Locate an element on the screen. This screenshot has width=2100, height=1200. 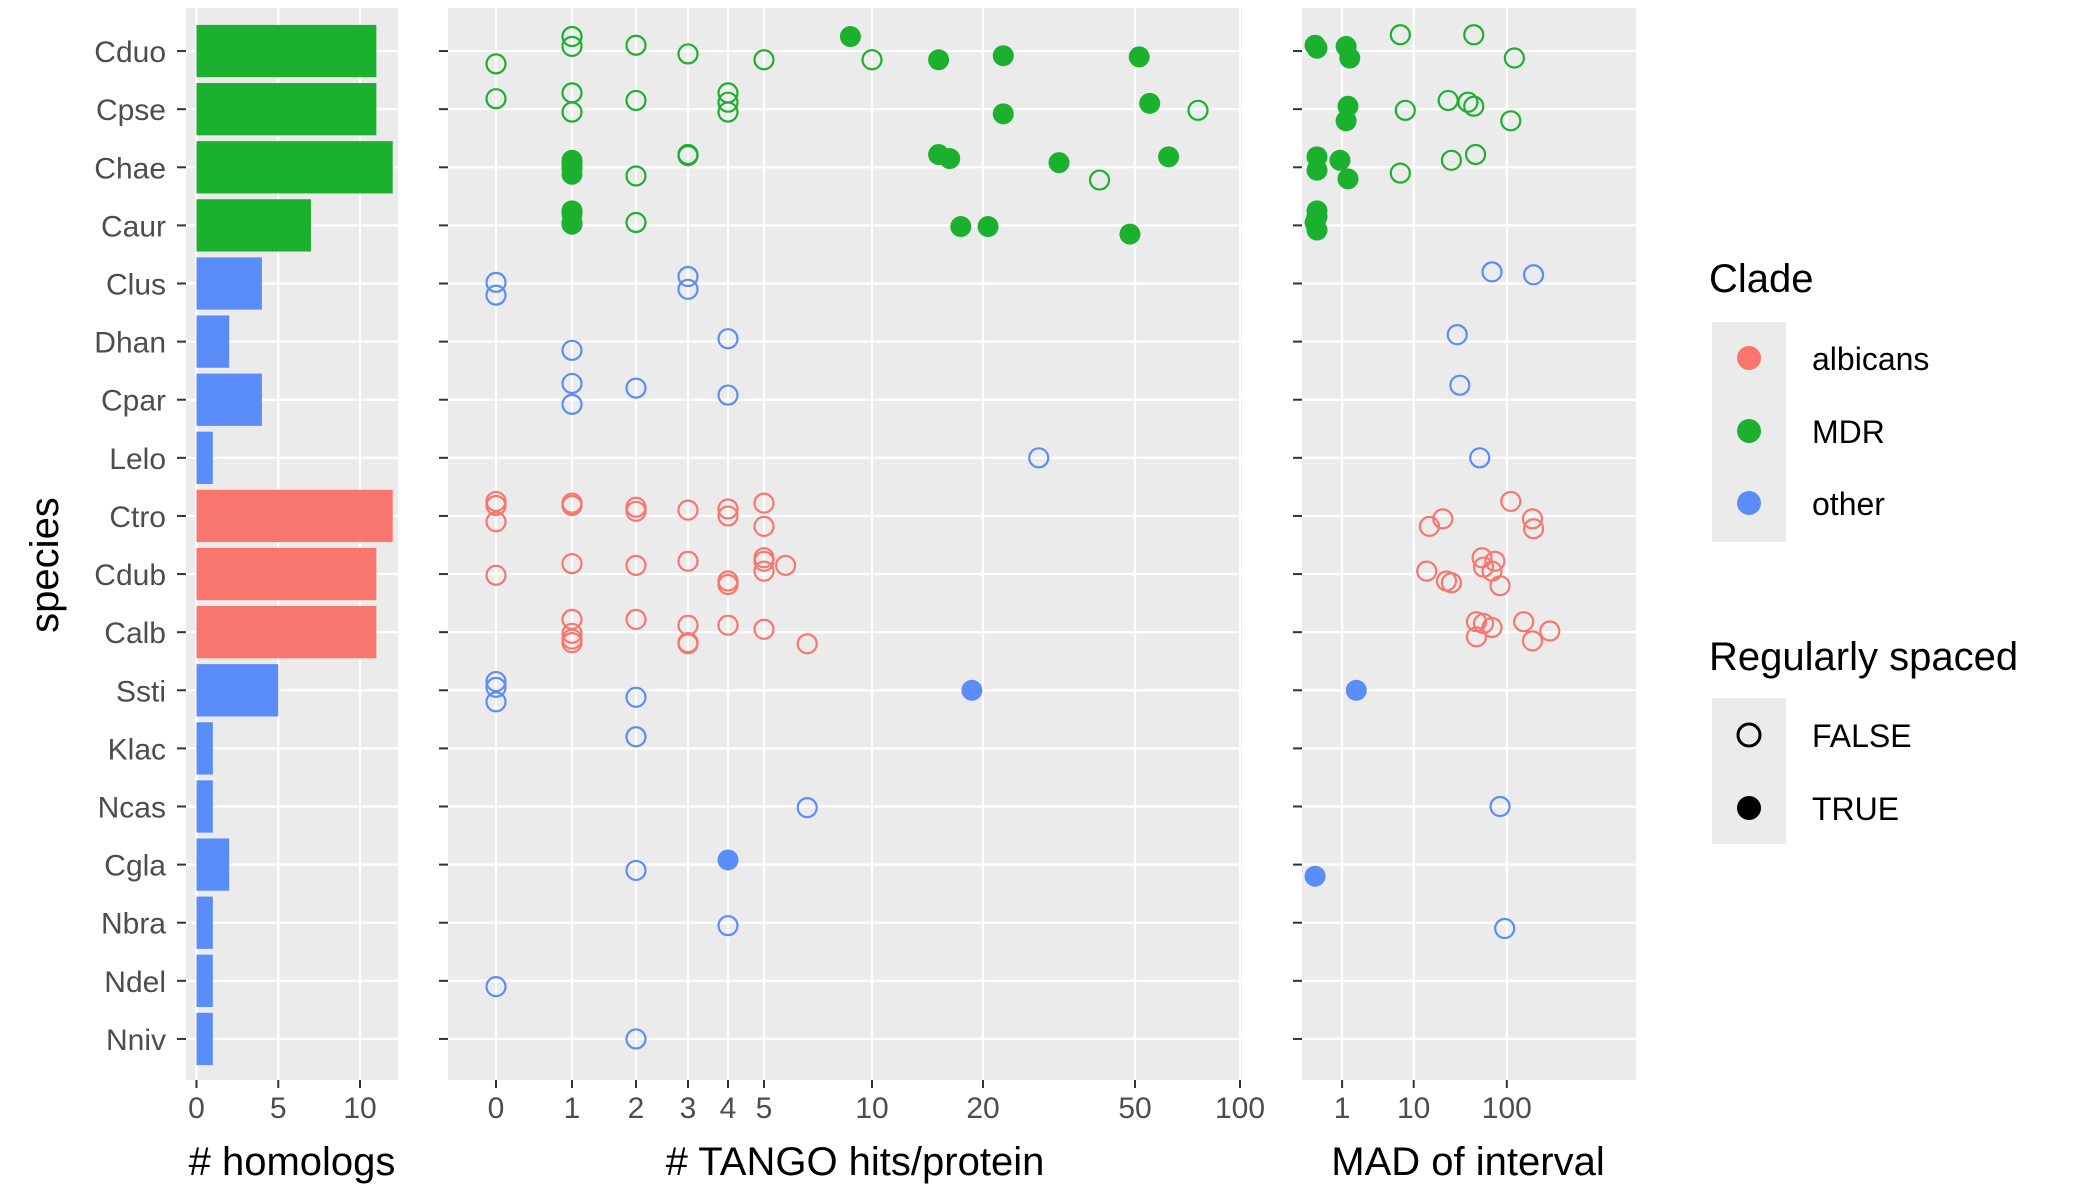
tango-x-tick-label: 1 is located at coordinates (572, 1108).